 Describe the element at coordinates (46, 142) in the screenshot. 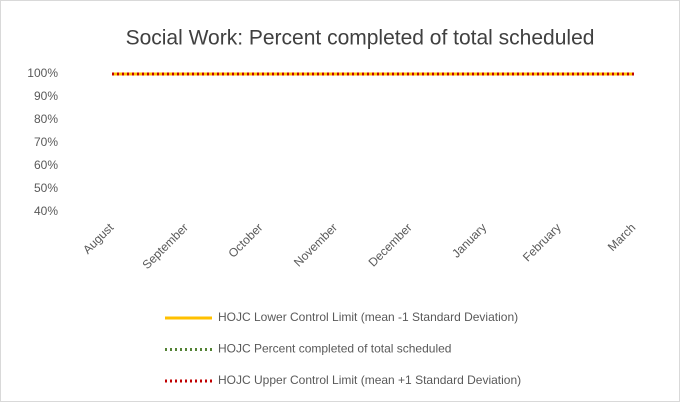

I see `y-tick-label: 70%` at that location.